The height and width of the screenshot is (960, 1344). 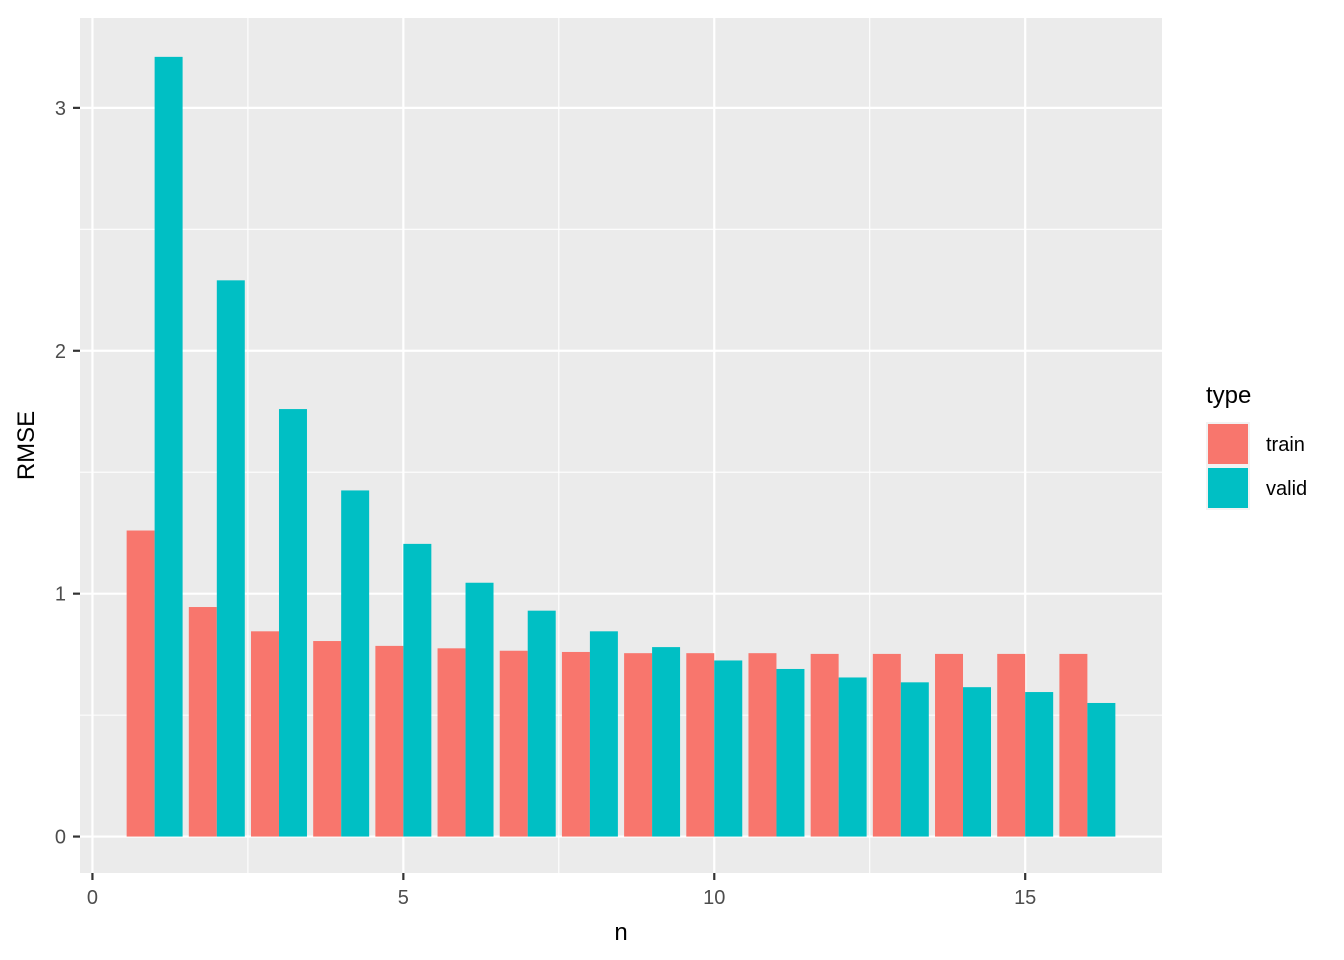 What do you see at coordinates (1025, 898) in the screenshot?
I see `x-tick-label: 15` at bounding box center [1025, 898].